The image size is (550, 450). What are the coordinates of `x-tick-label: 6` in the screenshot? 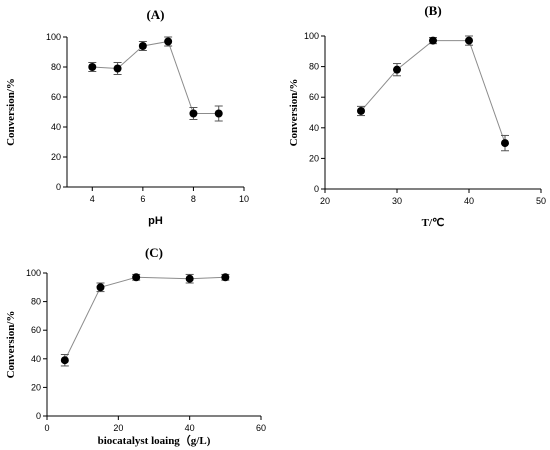 It's located at (142, 199).